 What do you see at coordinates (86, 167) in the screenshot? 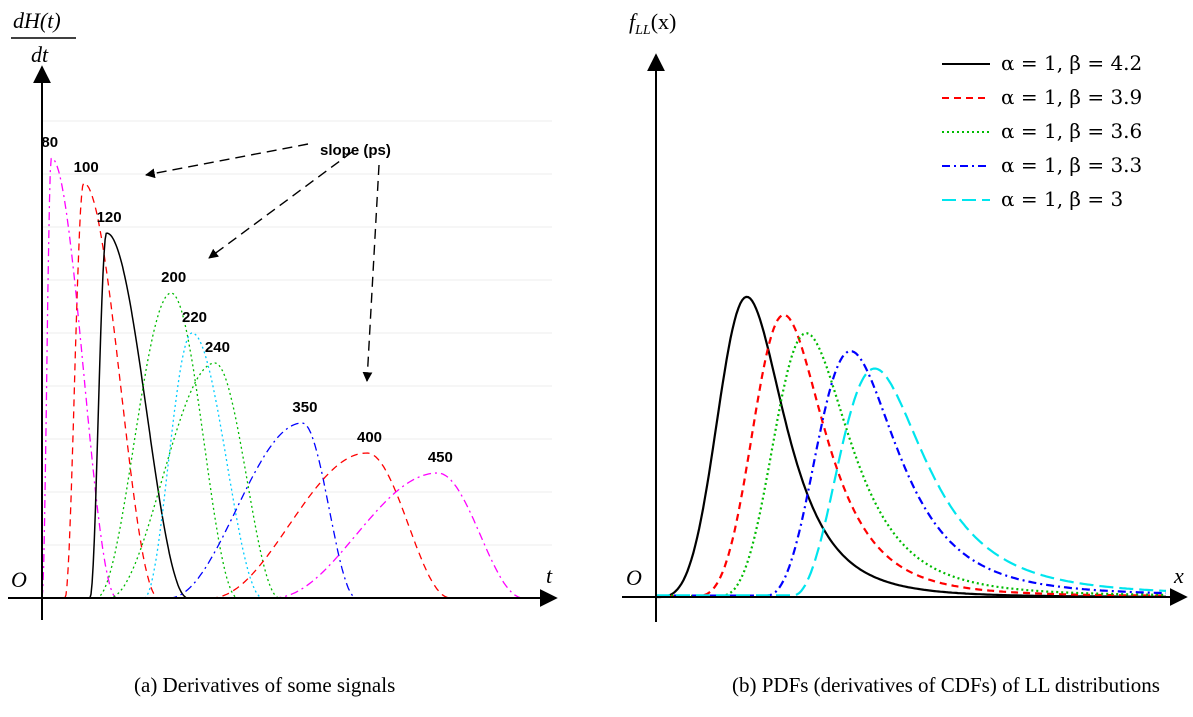
I see `a-peak-label-100: 100` at bounding box center [86, 167].